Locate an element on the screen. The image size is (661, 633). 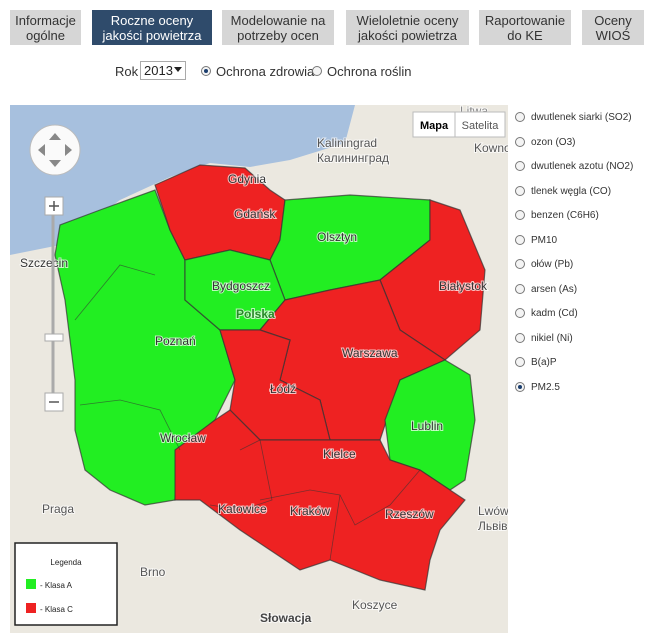
year-select: 2013 is located at coordinates (163, 70).